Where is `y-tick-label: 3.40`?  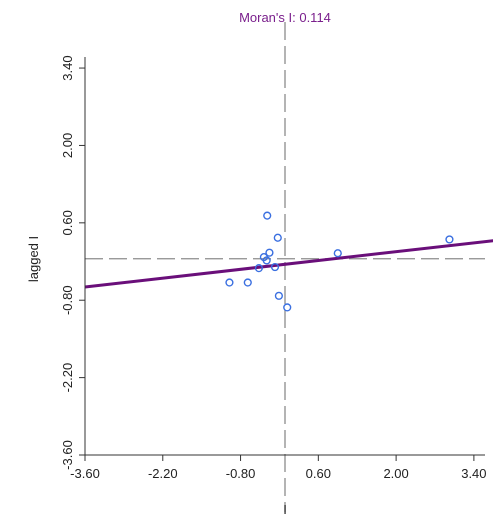 y-tick-label: 3.40 is located at coordinates (67, 67).